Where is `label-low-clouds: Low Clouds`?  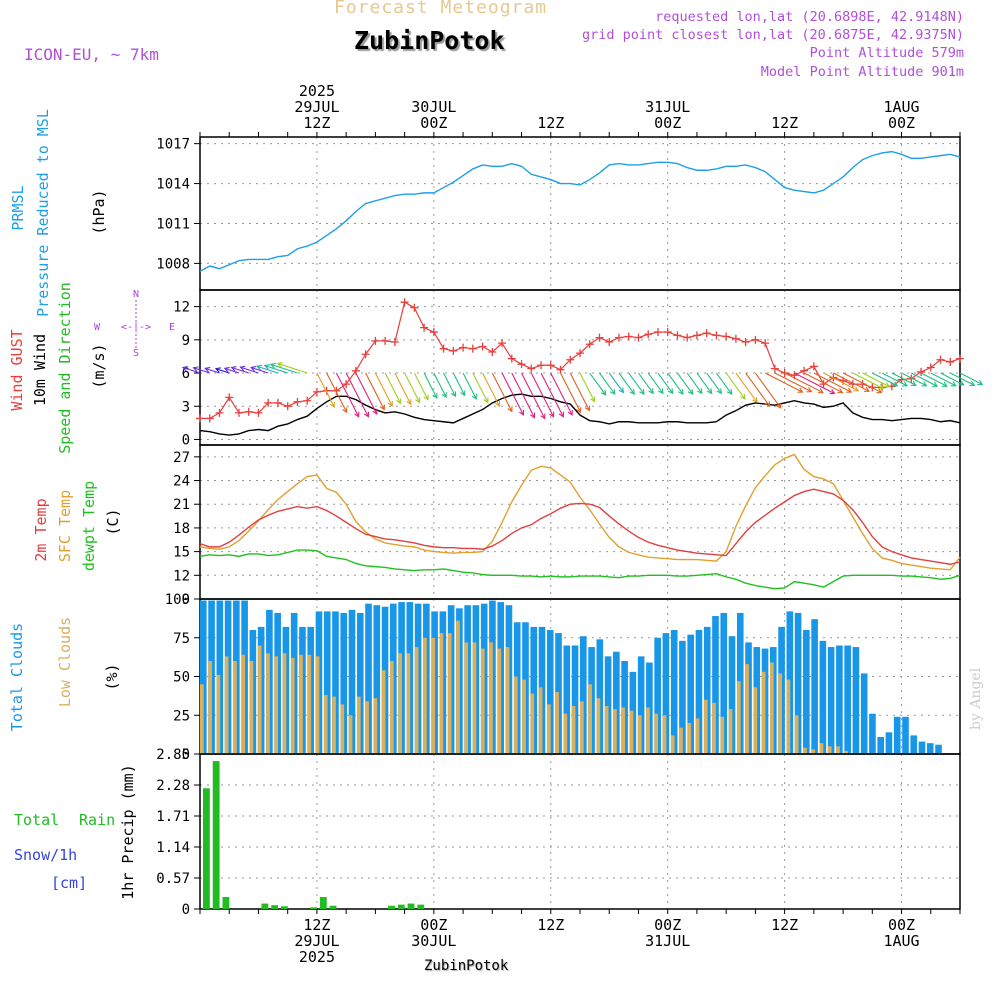
label-low-clouds: Low Clouds is located at coordinates (65, 662).